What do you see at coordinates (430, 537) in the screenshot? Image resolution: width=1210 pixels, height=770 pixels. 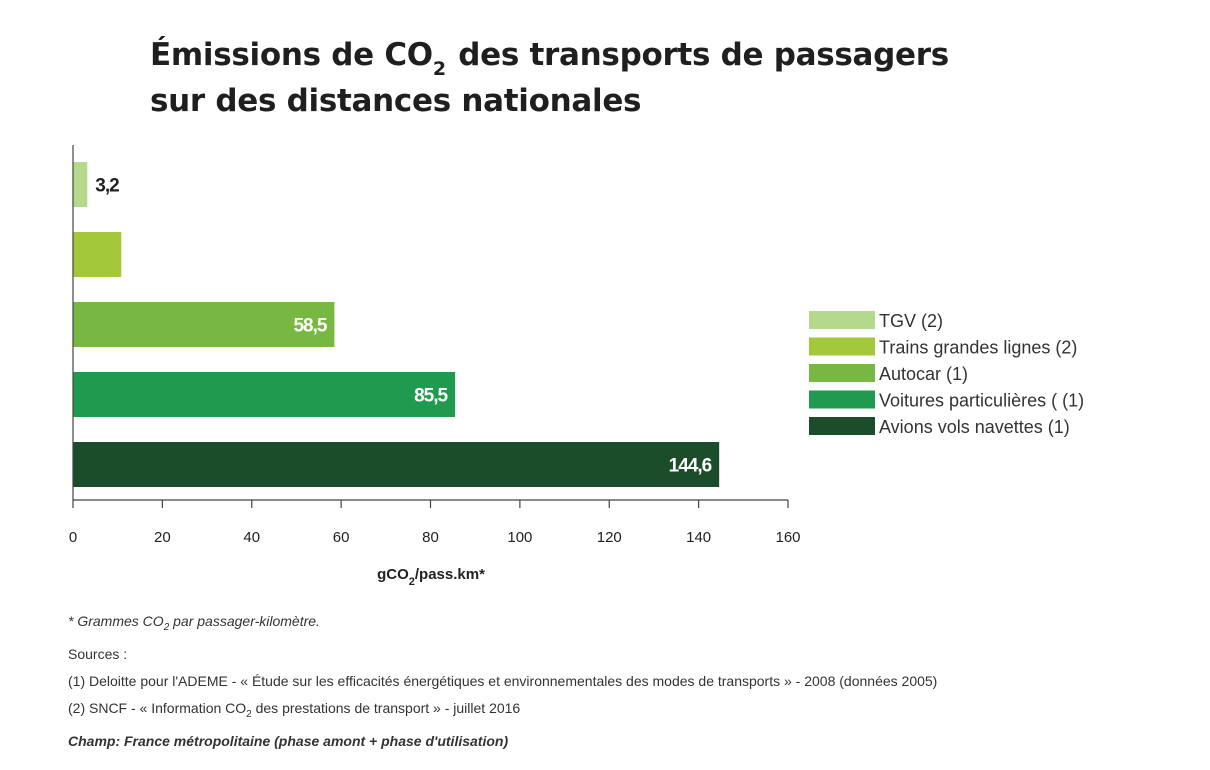 I see `x-tick-label: 80` at bounding box center [430, 537].